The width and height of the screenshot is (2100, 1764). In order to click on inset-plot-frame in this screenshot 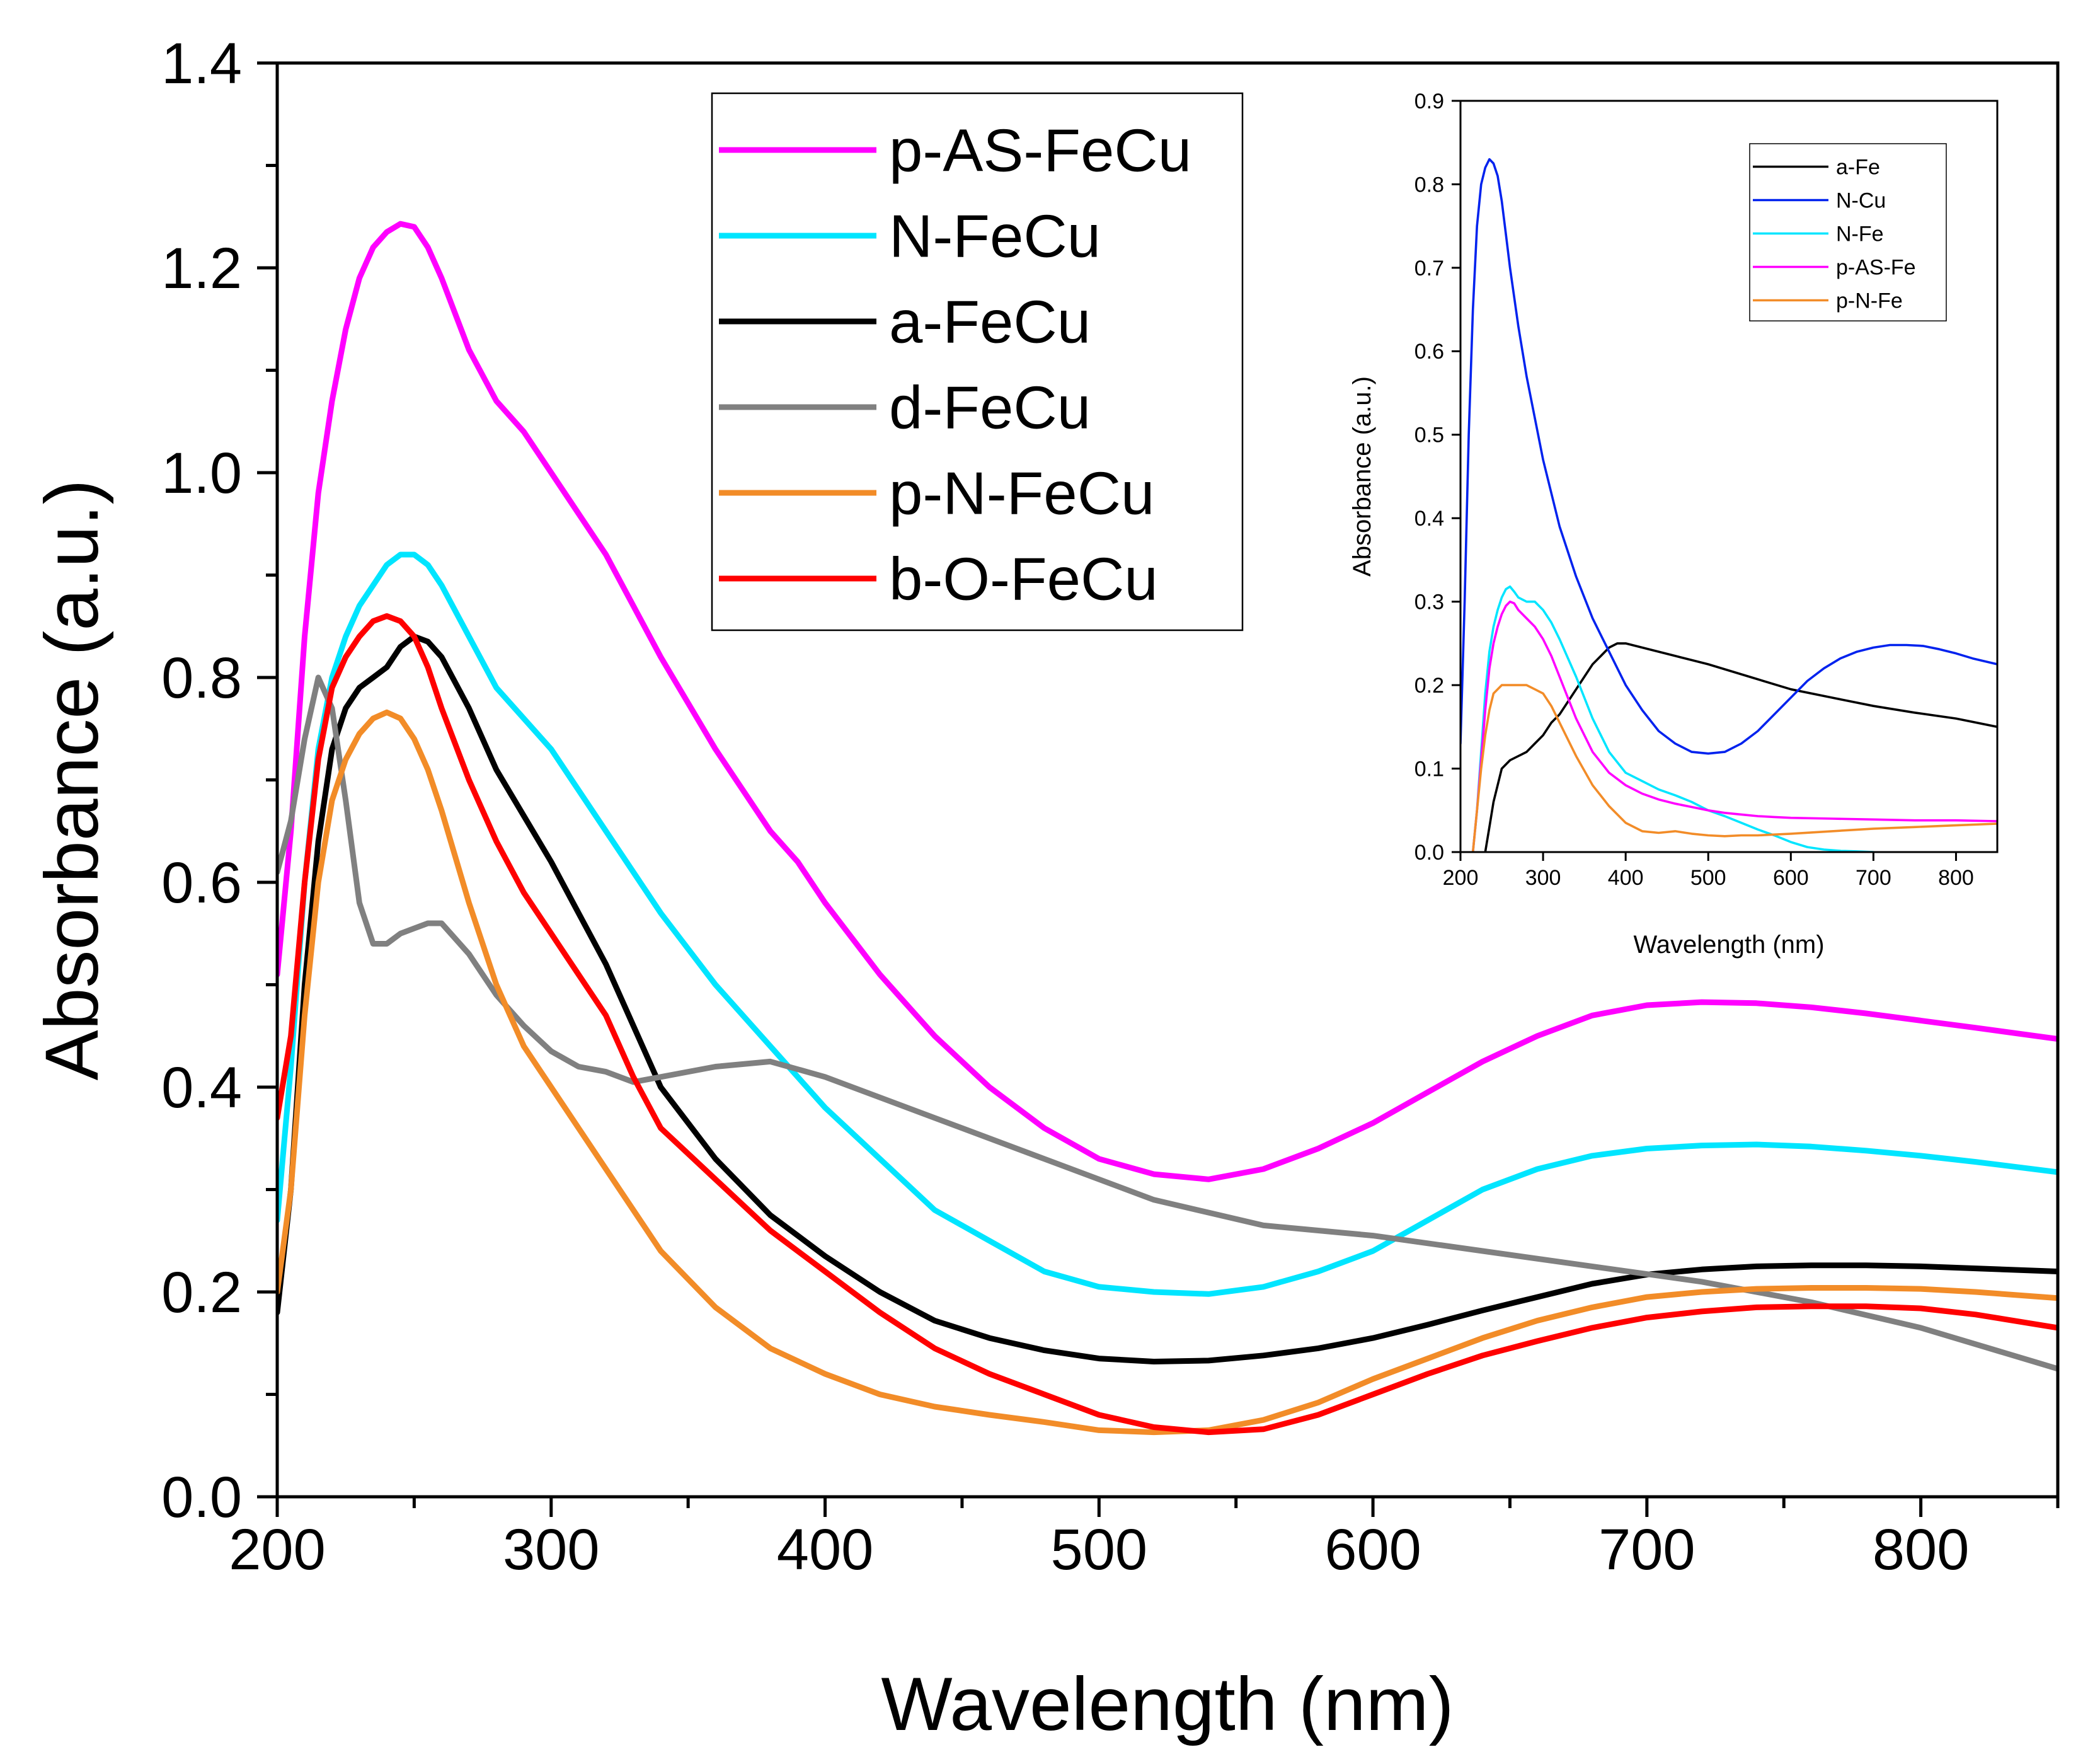, I will do `click(1729, 477)`.